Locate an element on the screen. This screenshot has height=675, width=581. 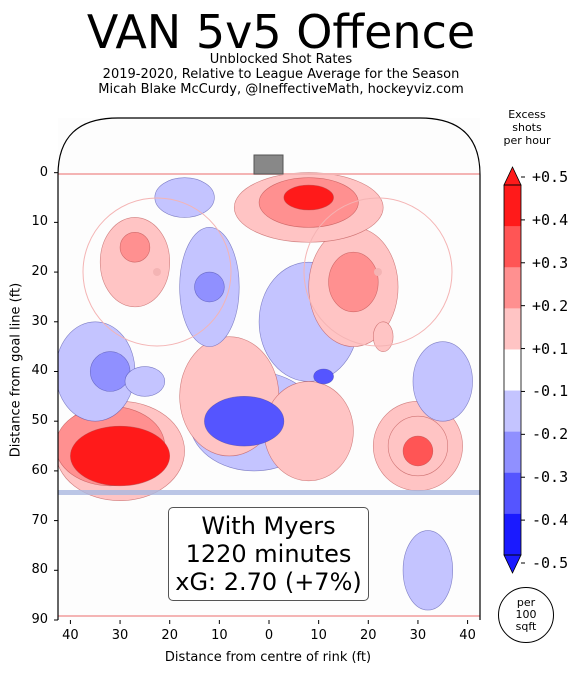
colorbar-tick-label: -0.5 is located at coordinates (550, 563).